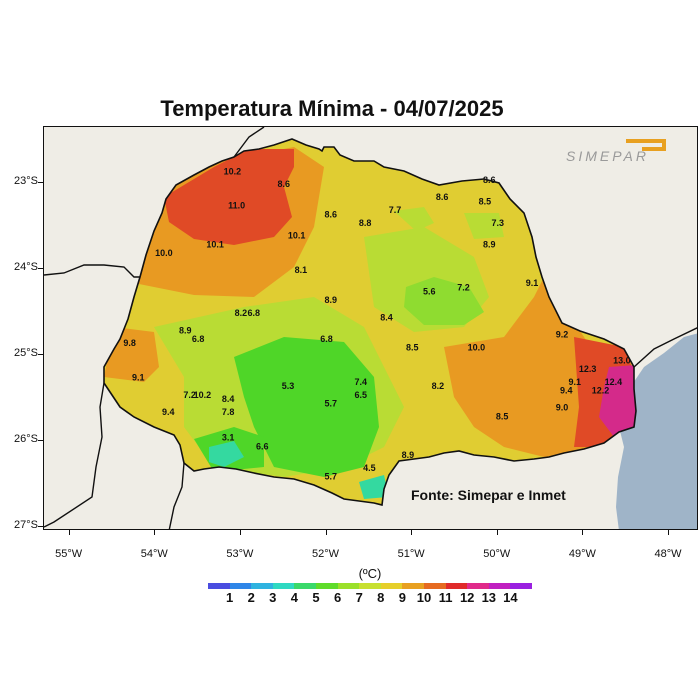  Describe the element at coordinates (337, 597) in the screenshot. I see `colorbar-label-6: 6` at that location.